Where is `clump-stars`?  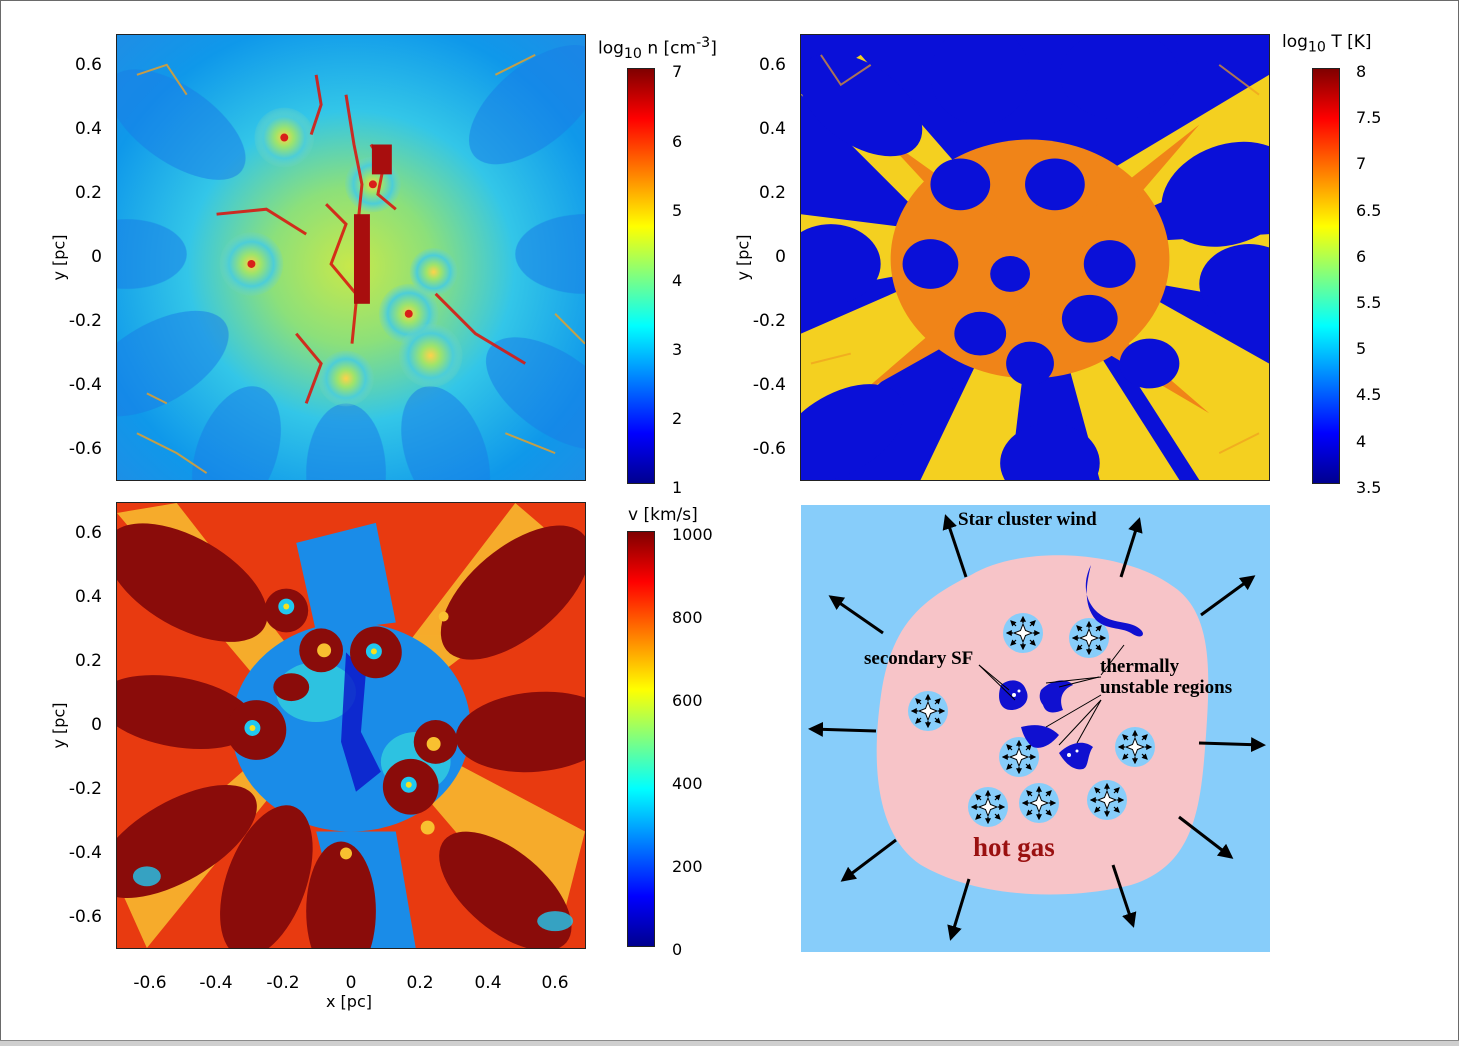
clump-stars is located at coordinates (1045, 723).